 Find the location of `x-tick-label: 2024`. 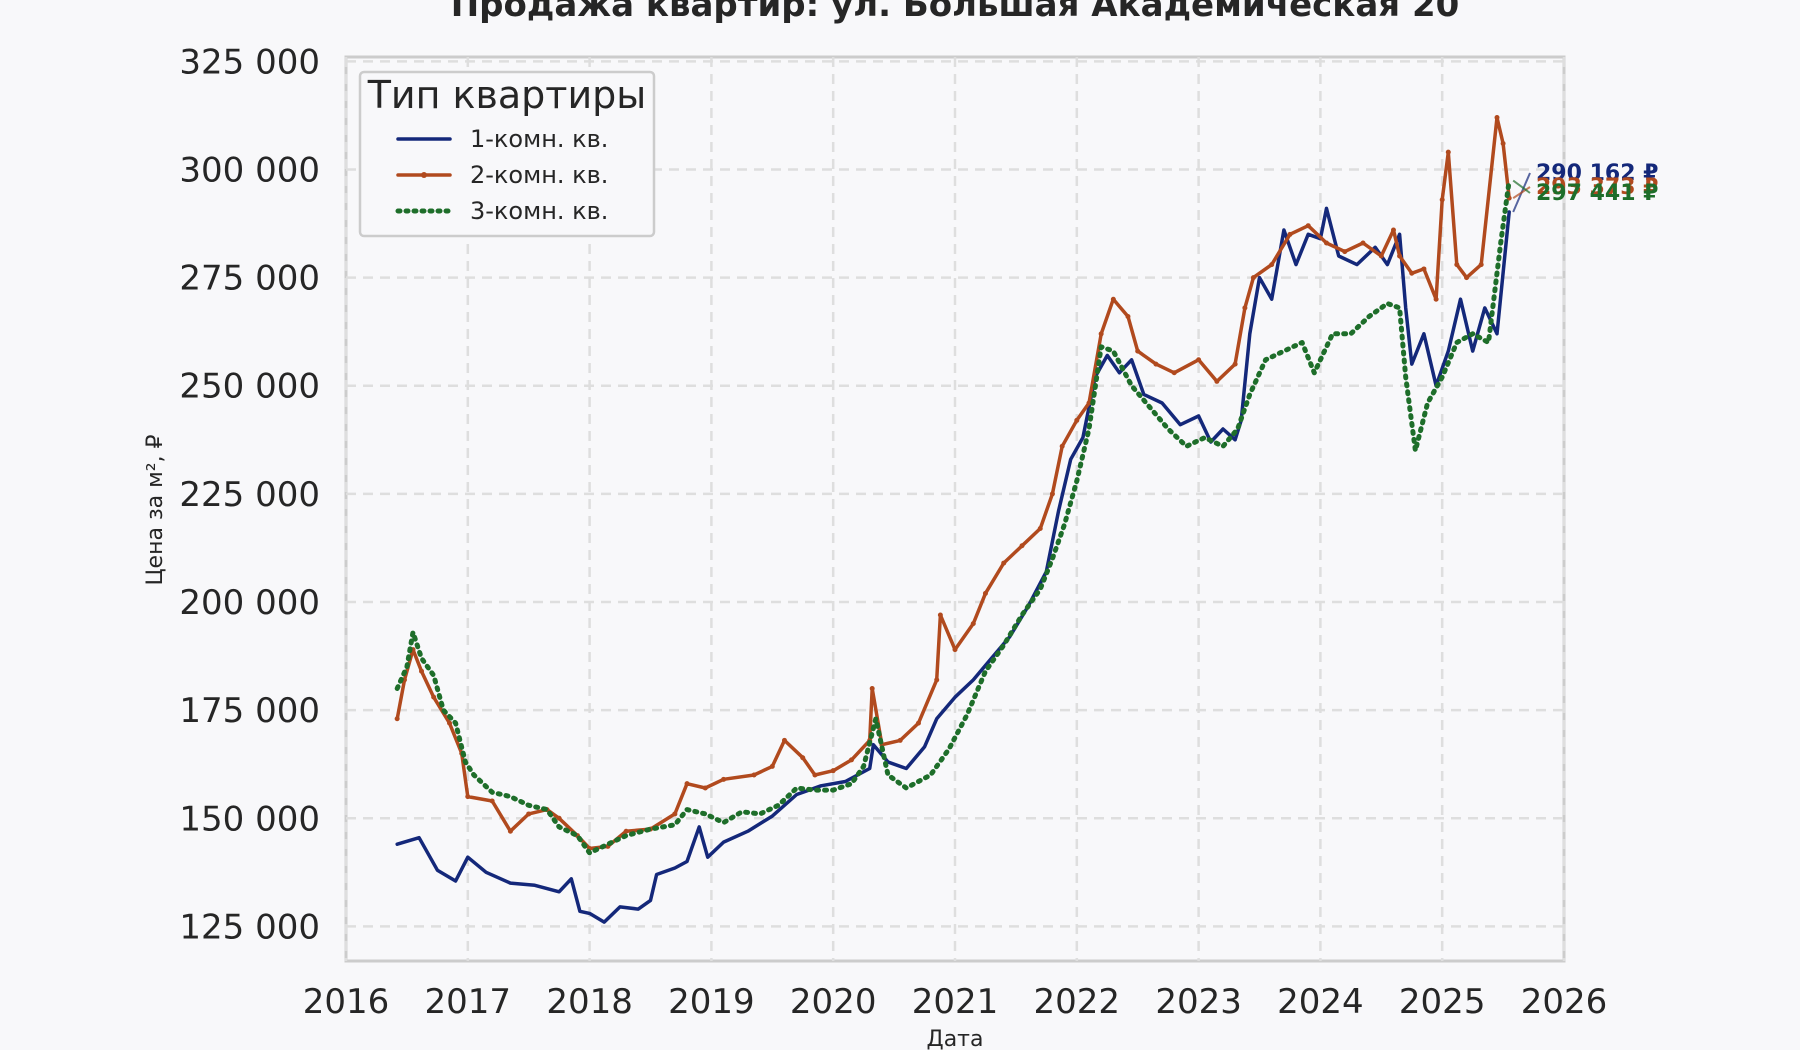

x-tick-label: 2024 is located at coordinates (1320, 1002).